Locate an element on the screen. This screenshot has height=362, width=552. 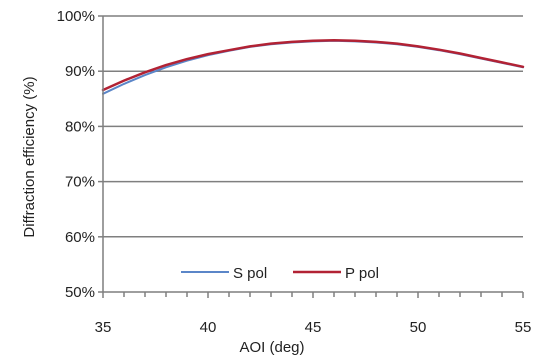
series-lines is located at coordinates (313, 67).